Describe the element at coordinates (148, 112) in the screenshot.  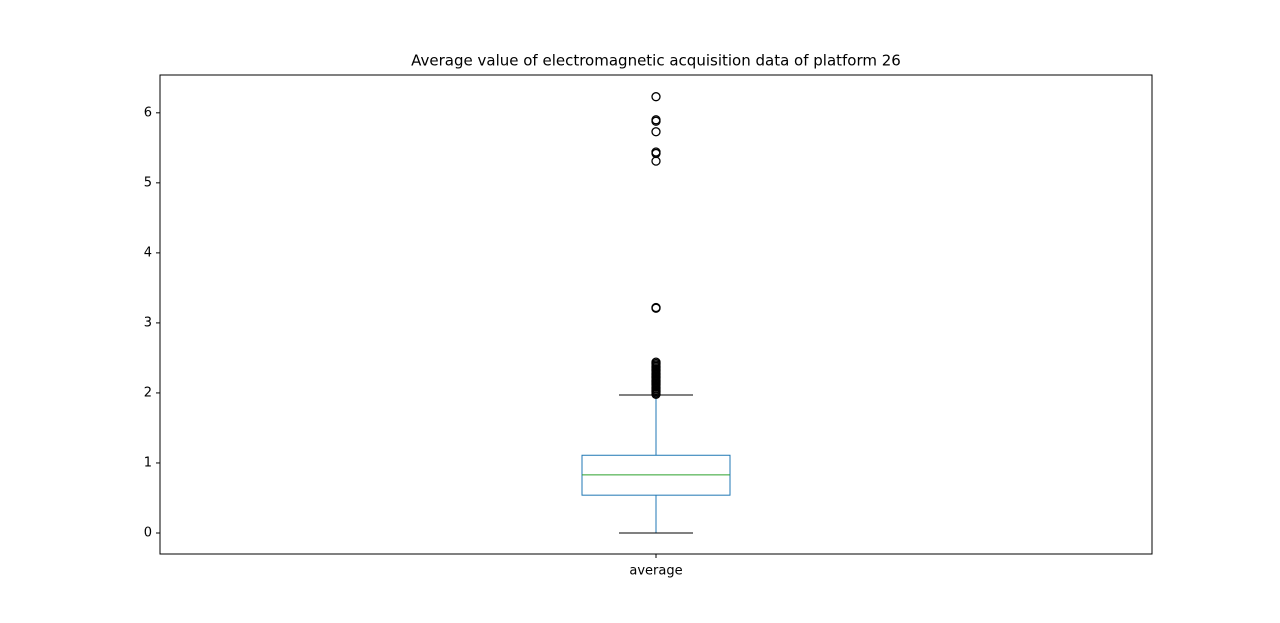
I see `y-tick-label: 6` at that location.